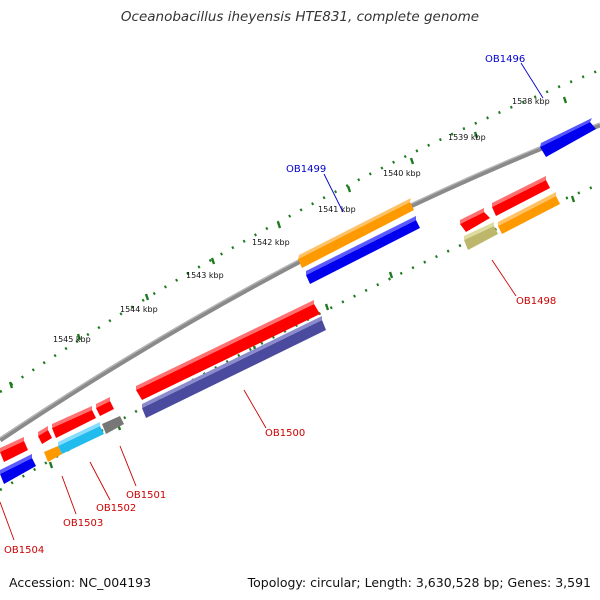 Image resolution: width=600 pixels, height=600 pixels. Describe the element at coordinates (205, 275) in the screenshot. I see `scale-label: 1543 kbp` at that location.